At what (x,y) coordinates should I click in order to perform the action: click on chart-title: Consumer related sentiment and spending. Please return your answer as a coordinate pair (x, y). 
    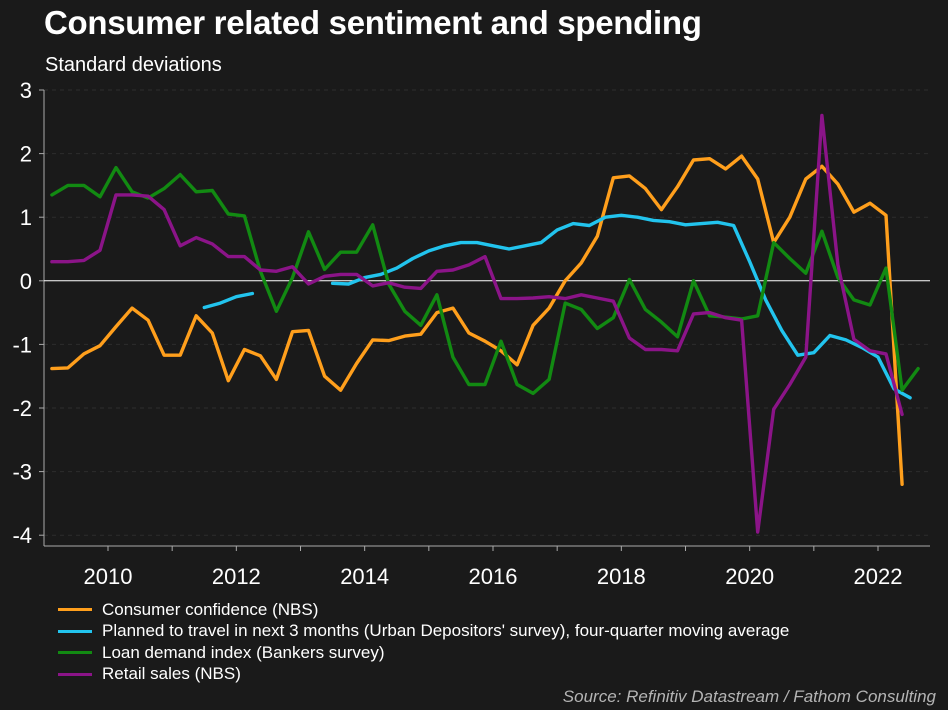
    Looking at the image, I should click on (373, 22).